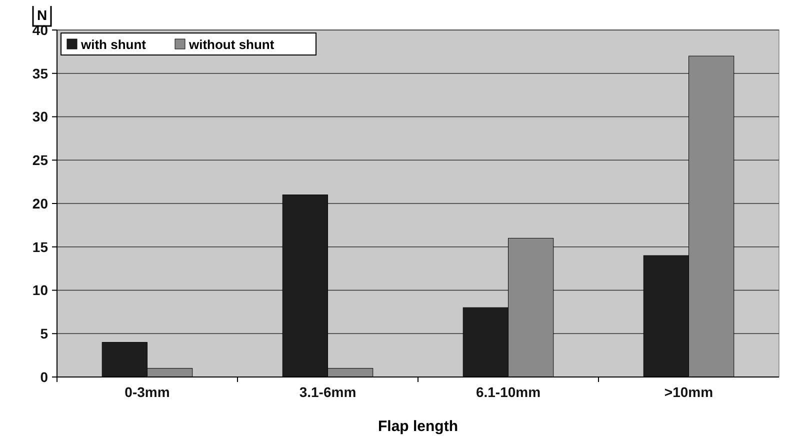 This screenshot has width=787, height=443. Describe the element at coordinates (40, 116) in the screenshot. I see `y-tick-label: 30` at that location.